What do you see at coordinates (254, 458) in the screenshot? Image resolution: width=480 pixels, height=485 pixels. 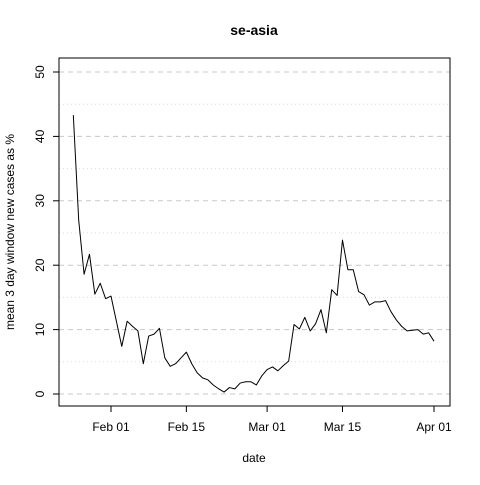 I see `x-axis-title: date` at bounding box center [254, 458].